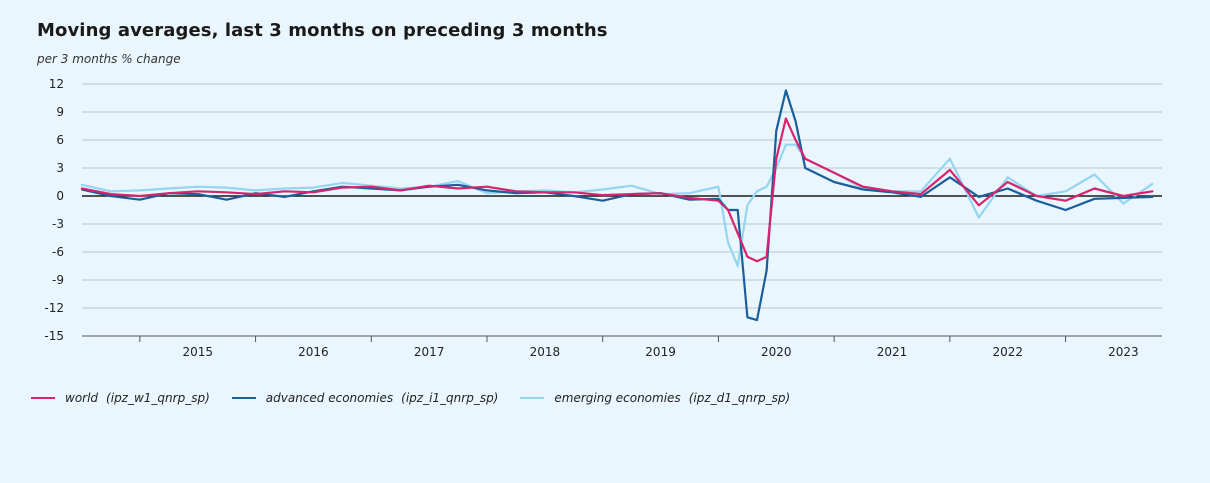 The image size is (1210, 483). I want to click on x-tick-label: 2022, so click(1007, 352).